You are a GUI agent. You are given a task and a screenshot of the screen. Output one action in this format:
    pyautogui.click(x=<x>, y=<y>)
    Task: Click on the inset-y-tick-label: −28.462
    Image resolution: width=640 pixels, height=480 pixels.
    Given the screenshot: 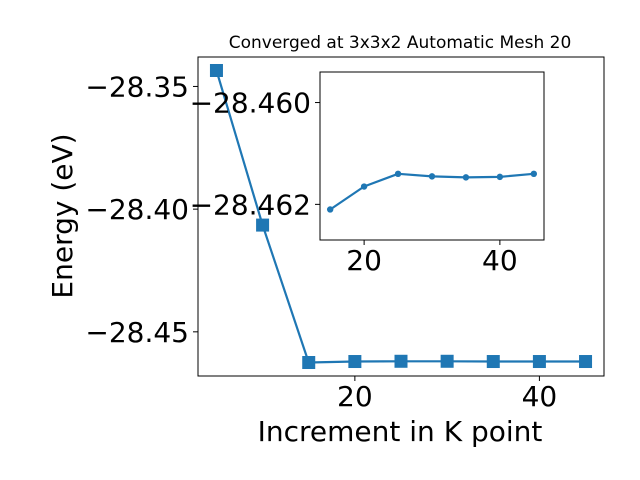 What is the action you would take?
    pyautogui.click(x=250, y=204)
    